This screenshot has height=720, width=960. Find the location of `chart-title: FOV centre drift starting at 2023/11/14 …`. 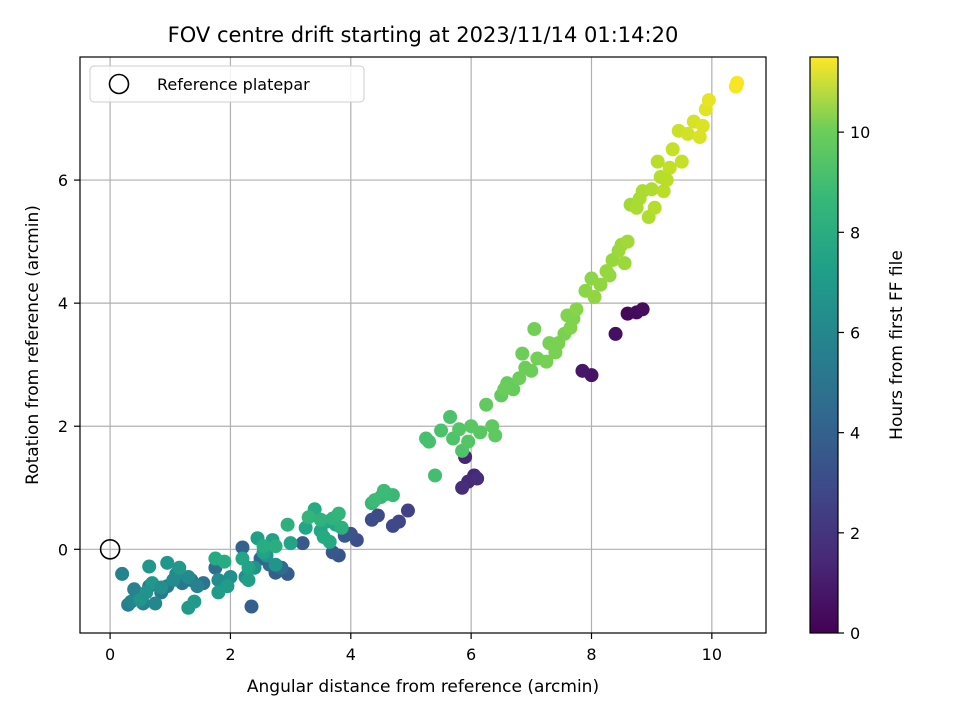

chart-title: FOV centre drift starting at 2023/11/14 … is located at coordinates (423, 35).